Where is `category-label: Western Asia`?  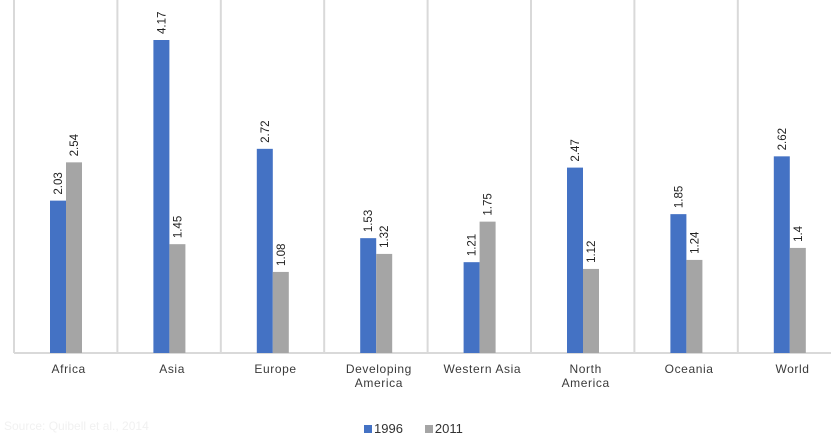 category-label: Western Asia is located at coordinates (482, 369).